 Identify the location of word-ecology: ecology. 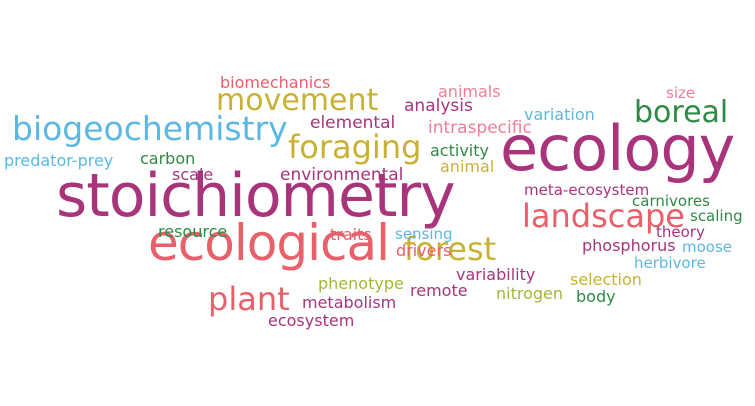
(617, 148).